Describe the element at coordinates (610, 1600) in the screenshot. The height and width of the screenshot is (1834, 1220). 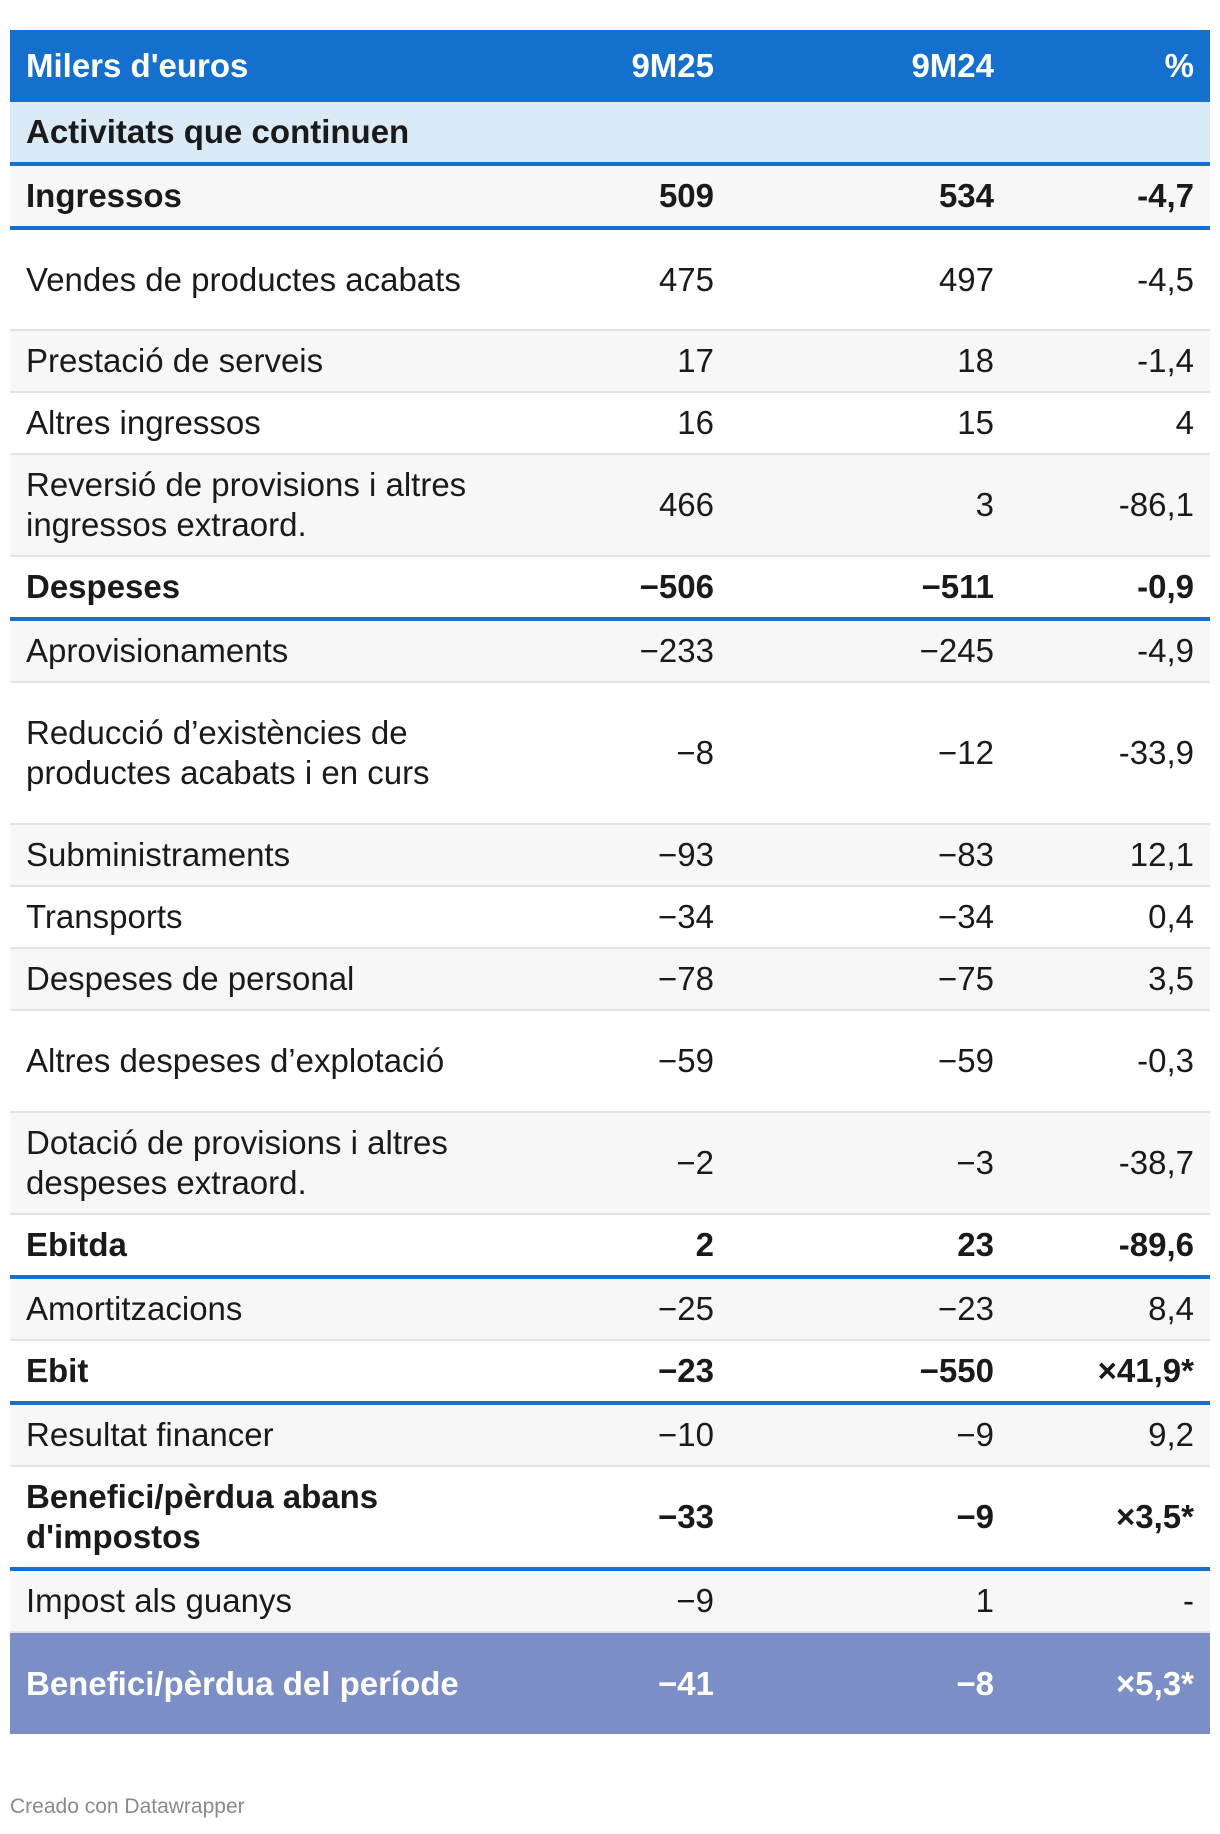
I see `table-row: Impost als guanys −9 1 -` at that location.